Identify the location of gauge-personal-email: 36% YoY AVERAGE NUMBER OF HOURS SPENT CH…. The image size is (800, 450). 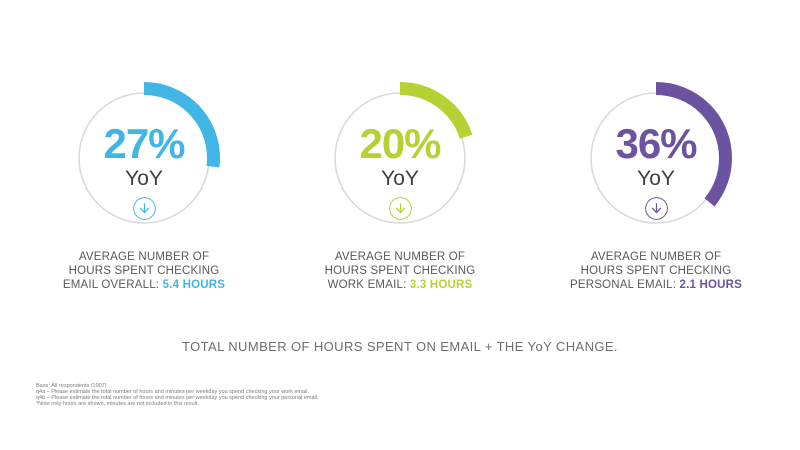
(656, 185).